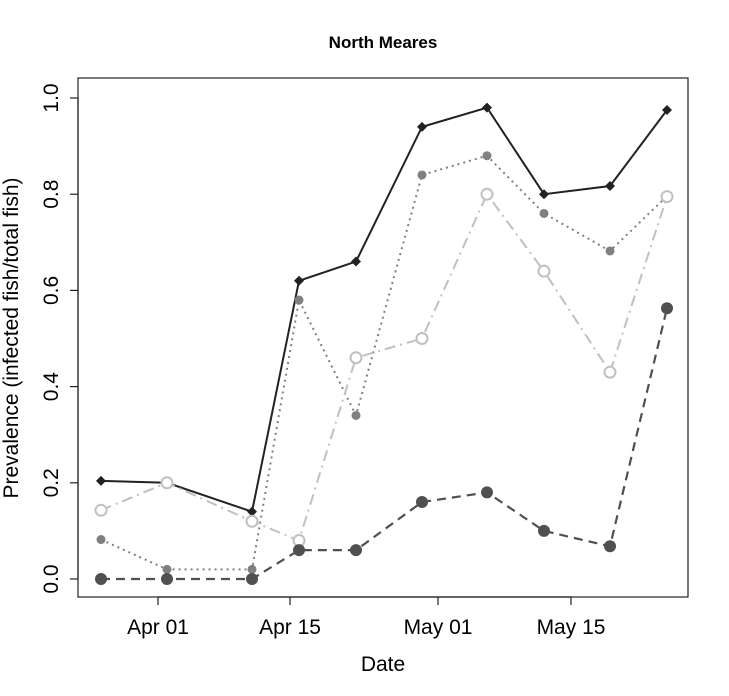 The width and height of the screenshot is (729, 696). I want to click on y-tick-label: 0.2, so click(51, 482).